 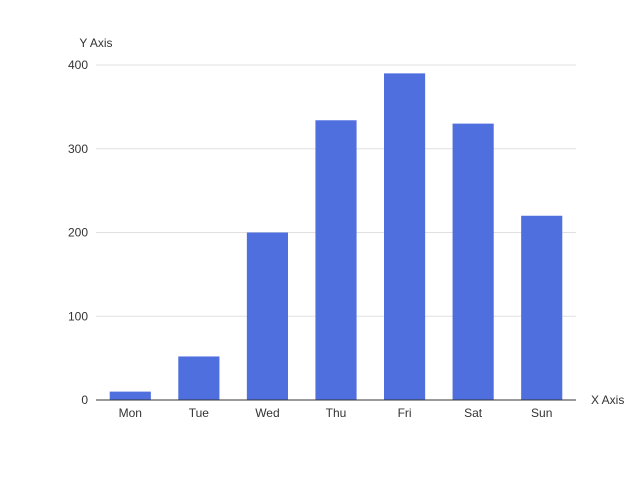 I want to click on x-tick-label: Thu, so click(x=336, y=413).